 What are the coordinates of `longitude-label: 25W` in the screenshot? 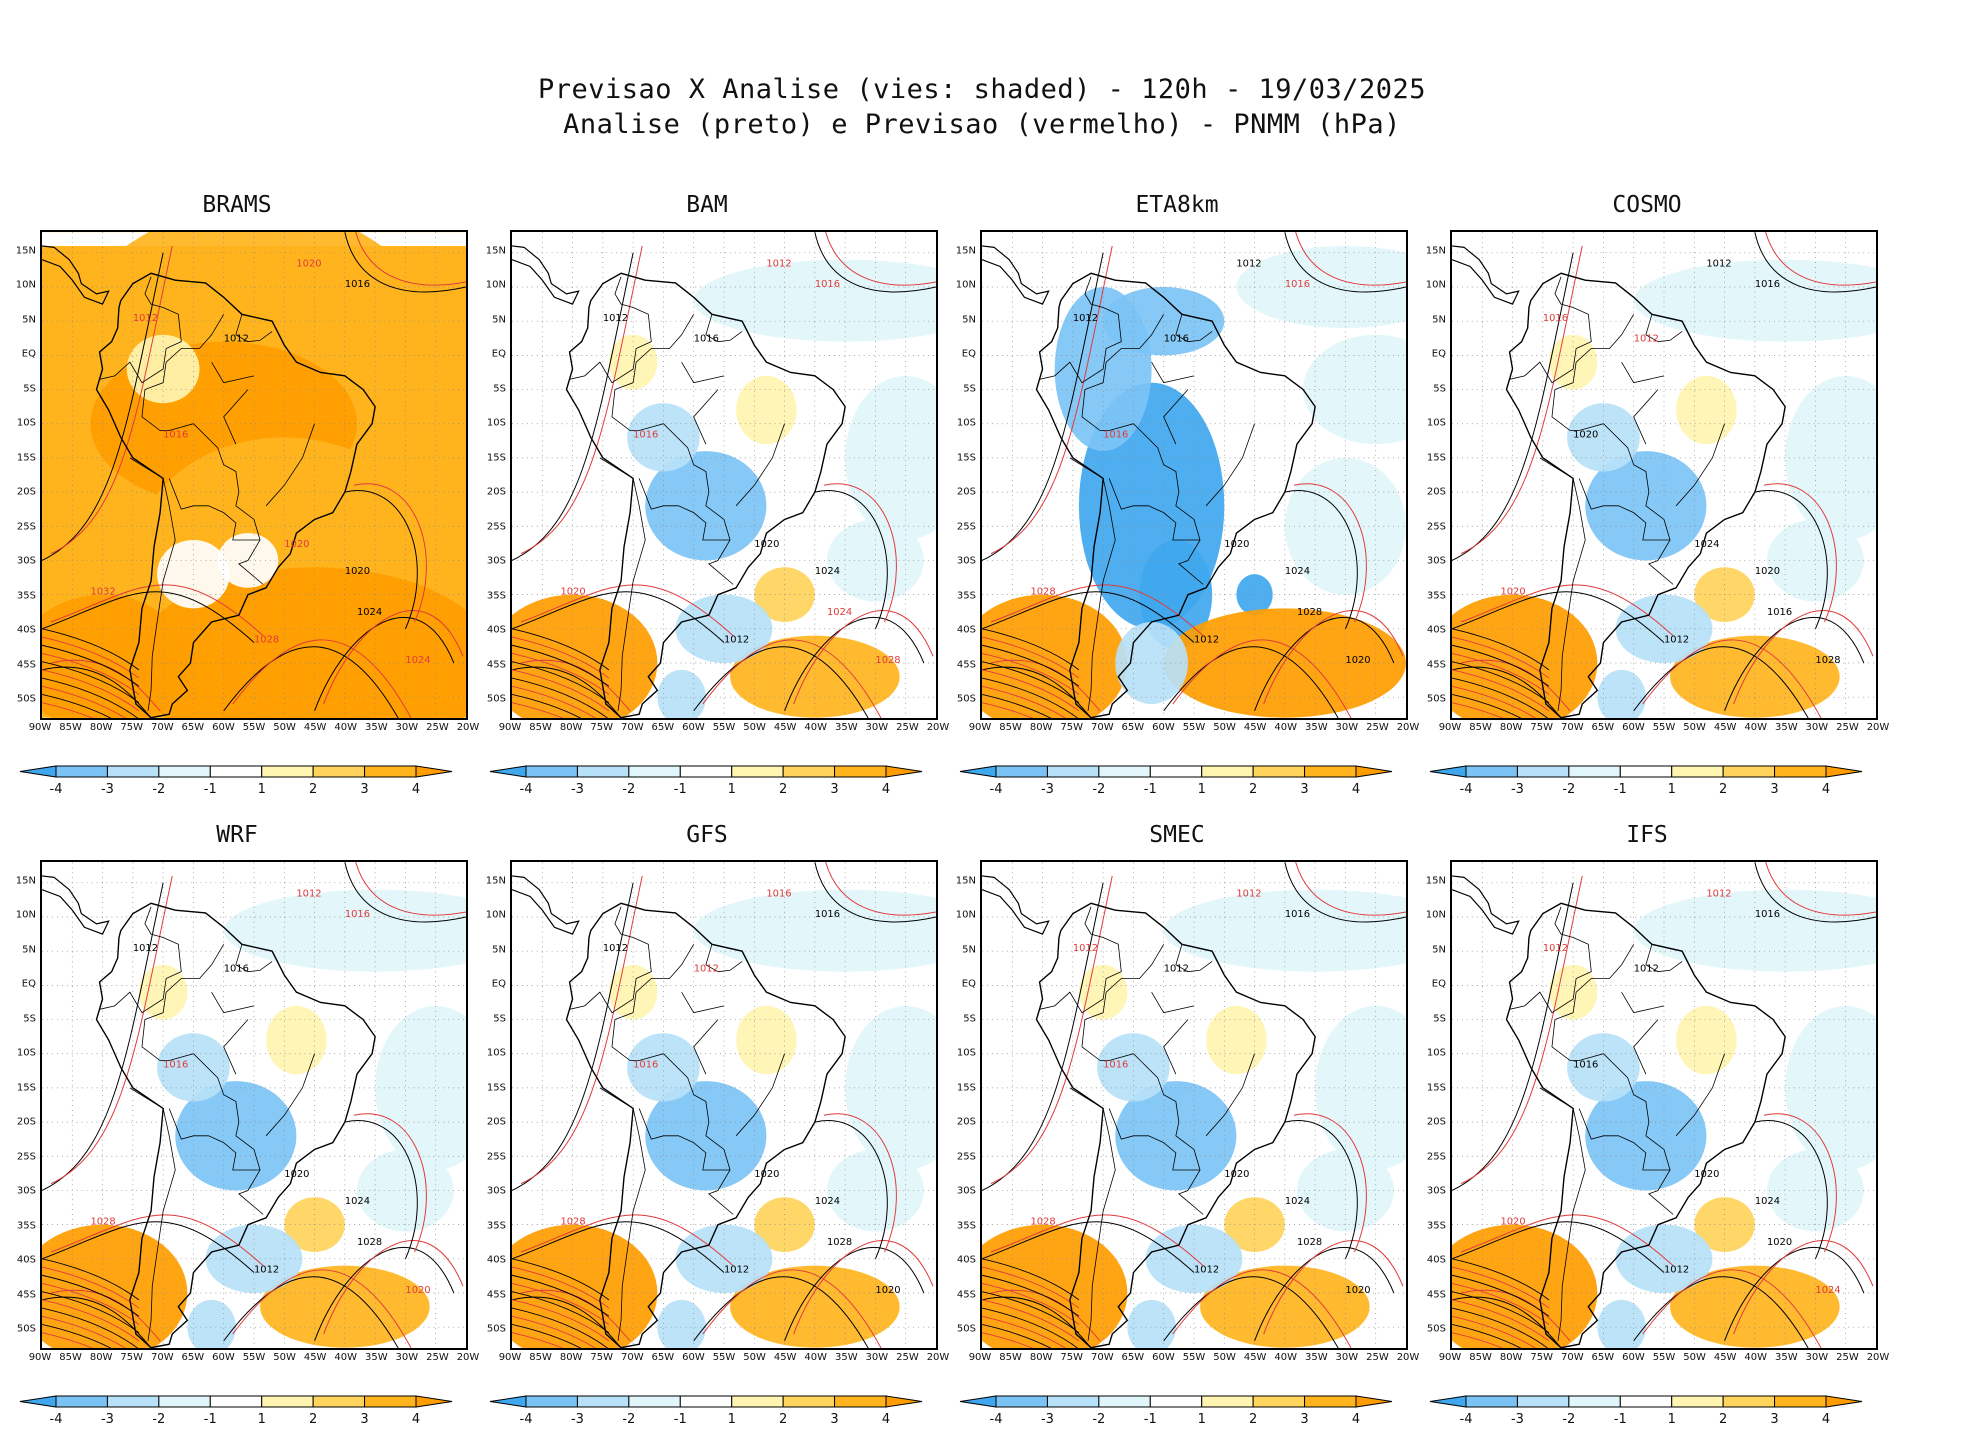 It's located at (437, 1357).